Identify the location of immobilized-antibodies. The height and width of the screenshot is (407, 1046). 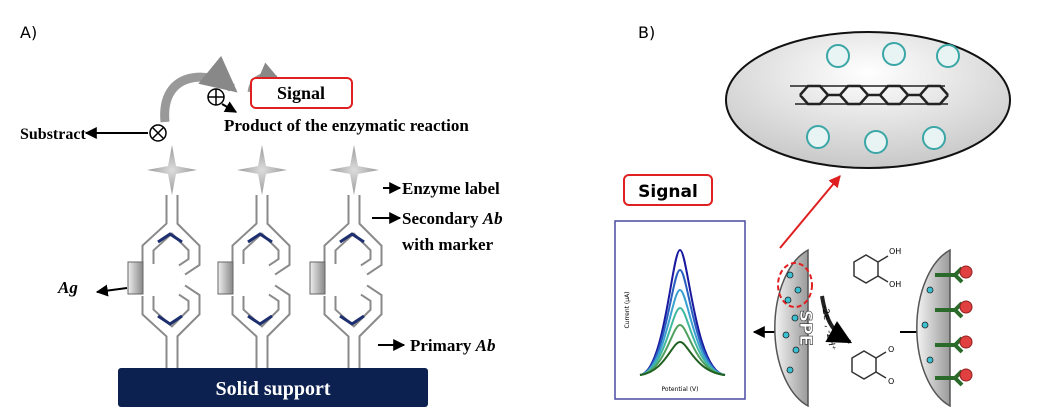
(947, 326).